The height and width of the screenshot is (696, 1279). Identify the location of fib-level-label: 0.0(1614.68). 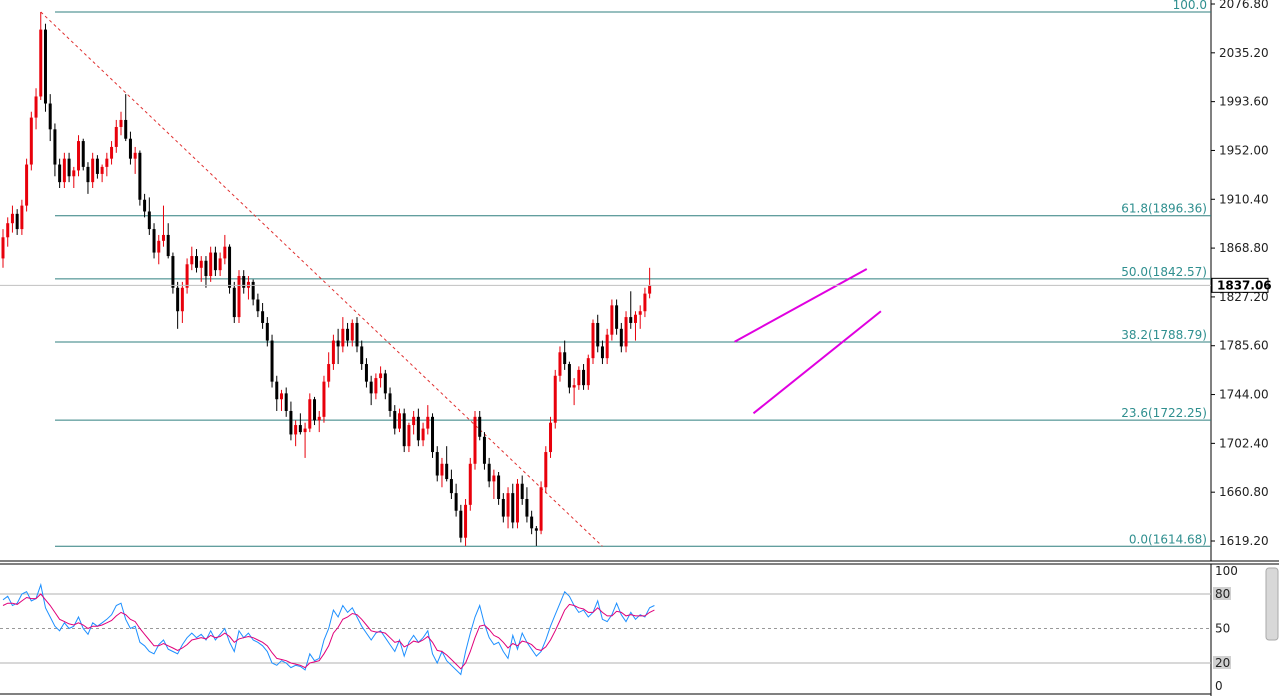
(1168, 539).